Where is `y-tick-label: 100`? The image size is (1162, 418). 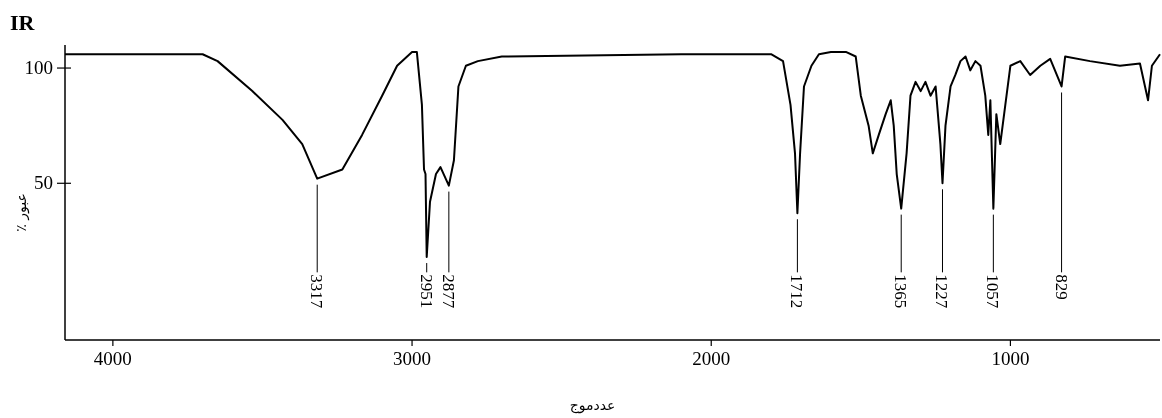 y-tick-label: 100 is located at coordinates (38, 68).